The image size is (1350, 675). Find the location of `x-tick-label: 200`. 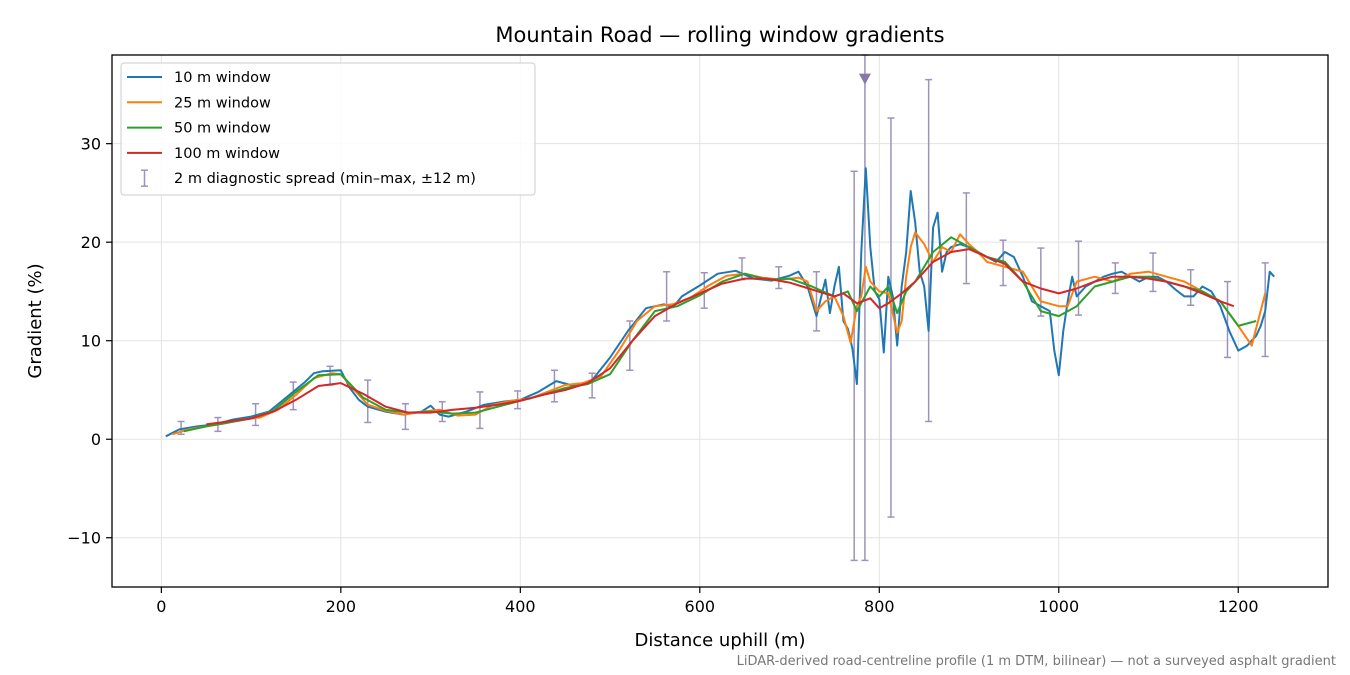

x-tick-label: 200 is located at coordinates (341, 606).